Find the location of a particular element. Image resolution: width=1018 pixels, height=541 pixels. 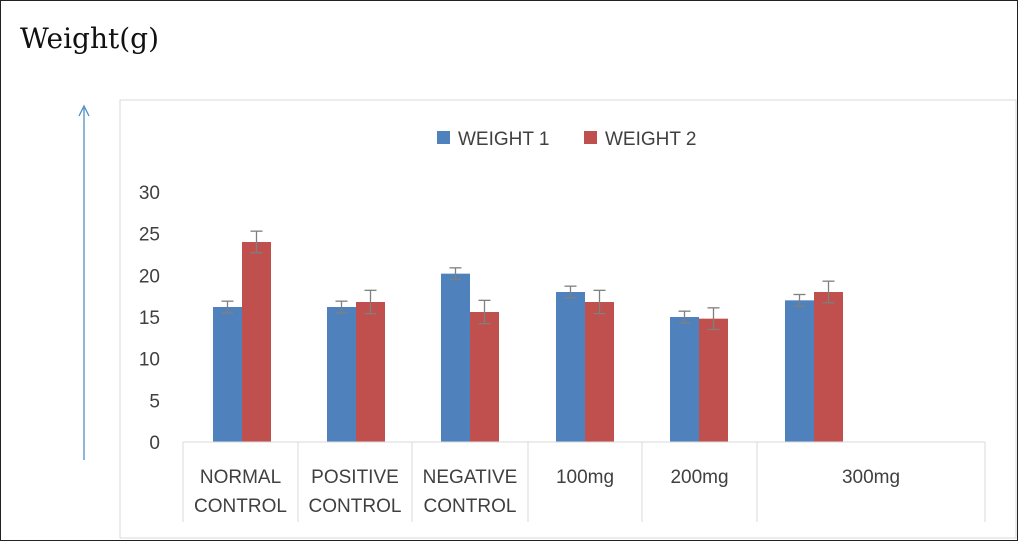

legend-label: WEIGHT 1 is located at coordinates (504, 139).